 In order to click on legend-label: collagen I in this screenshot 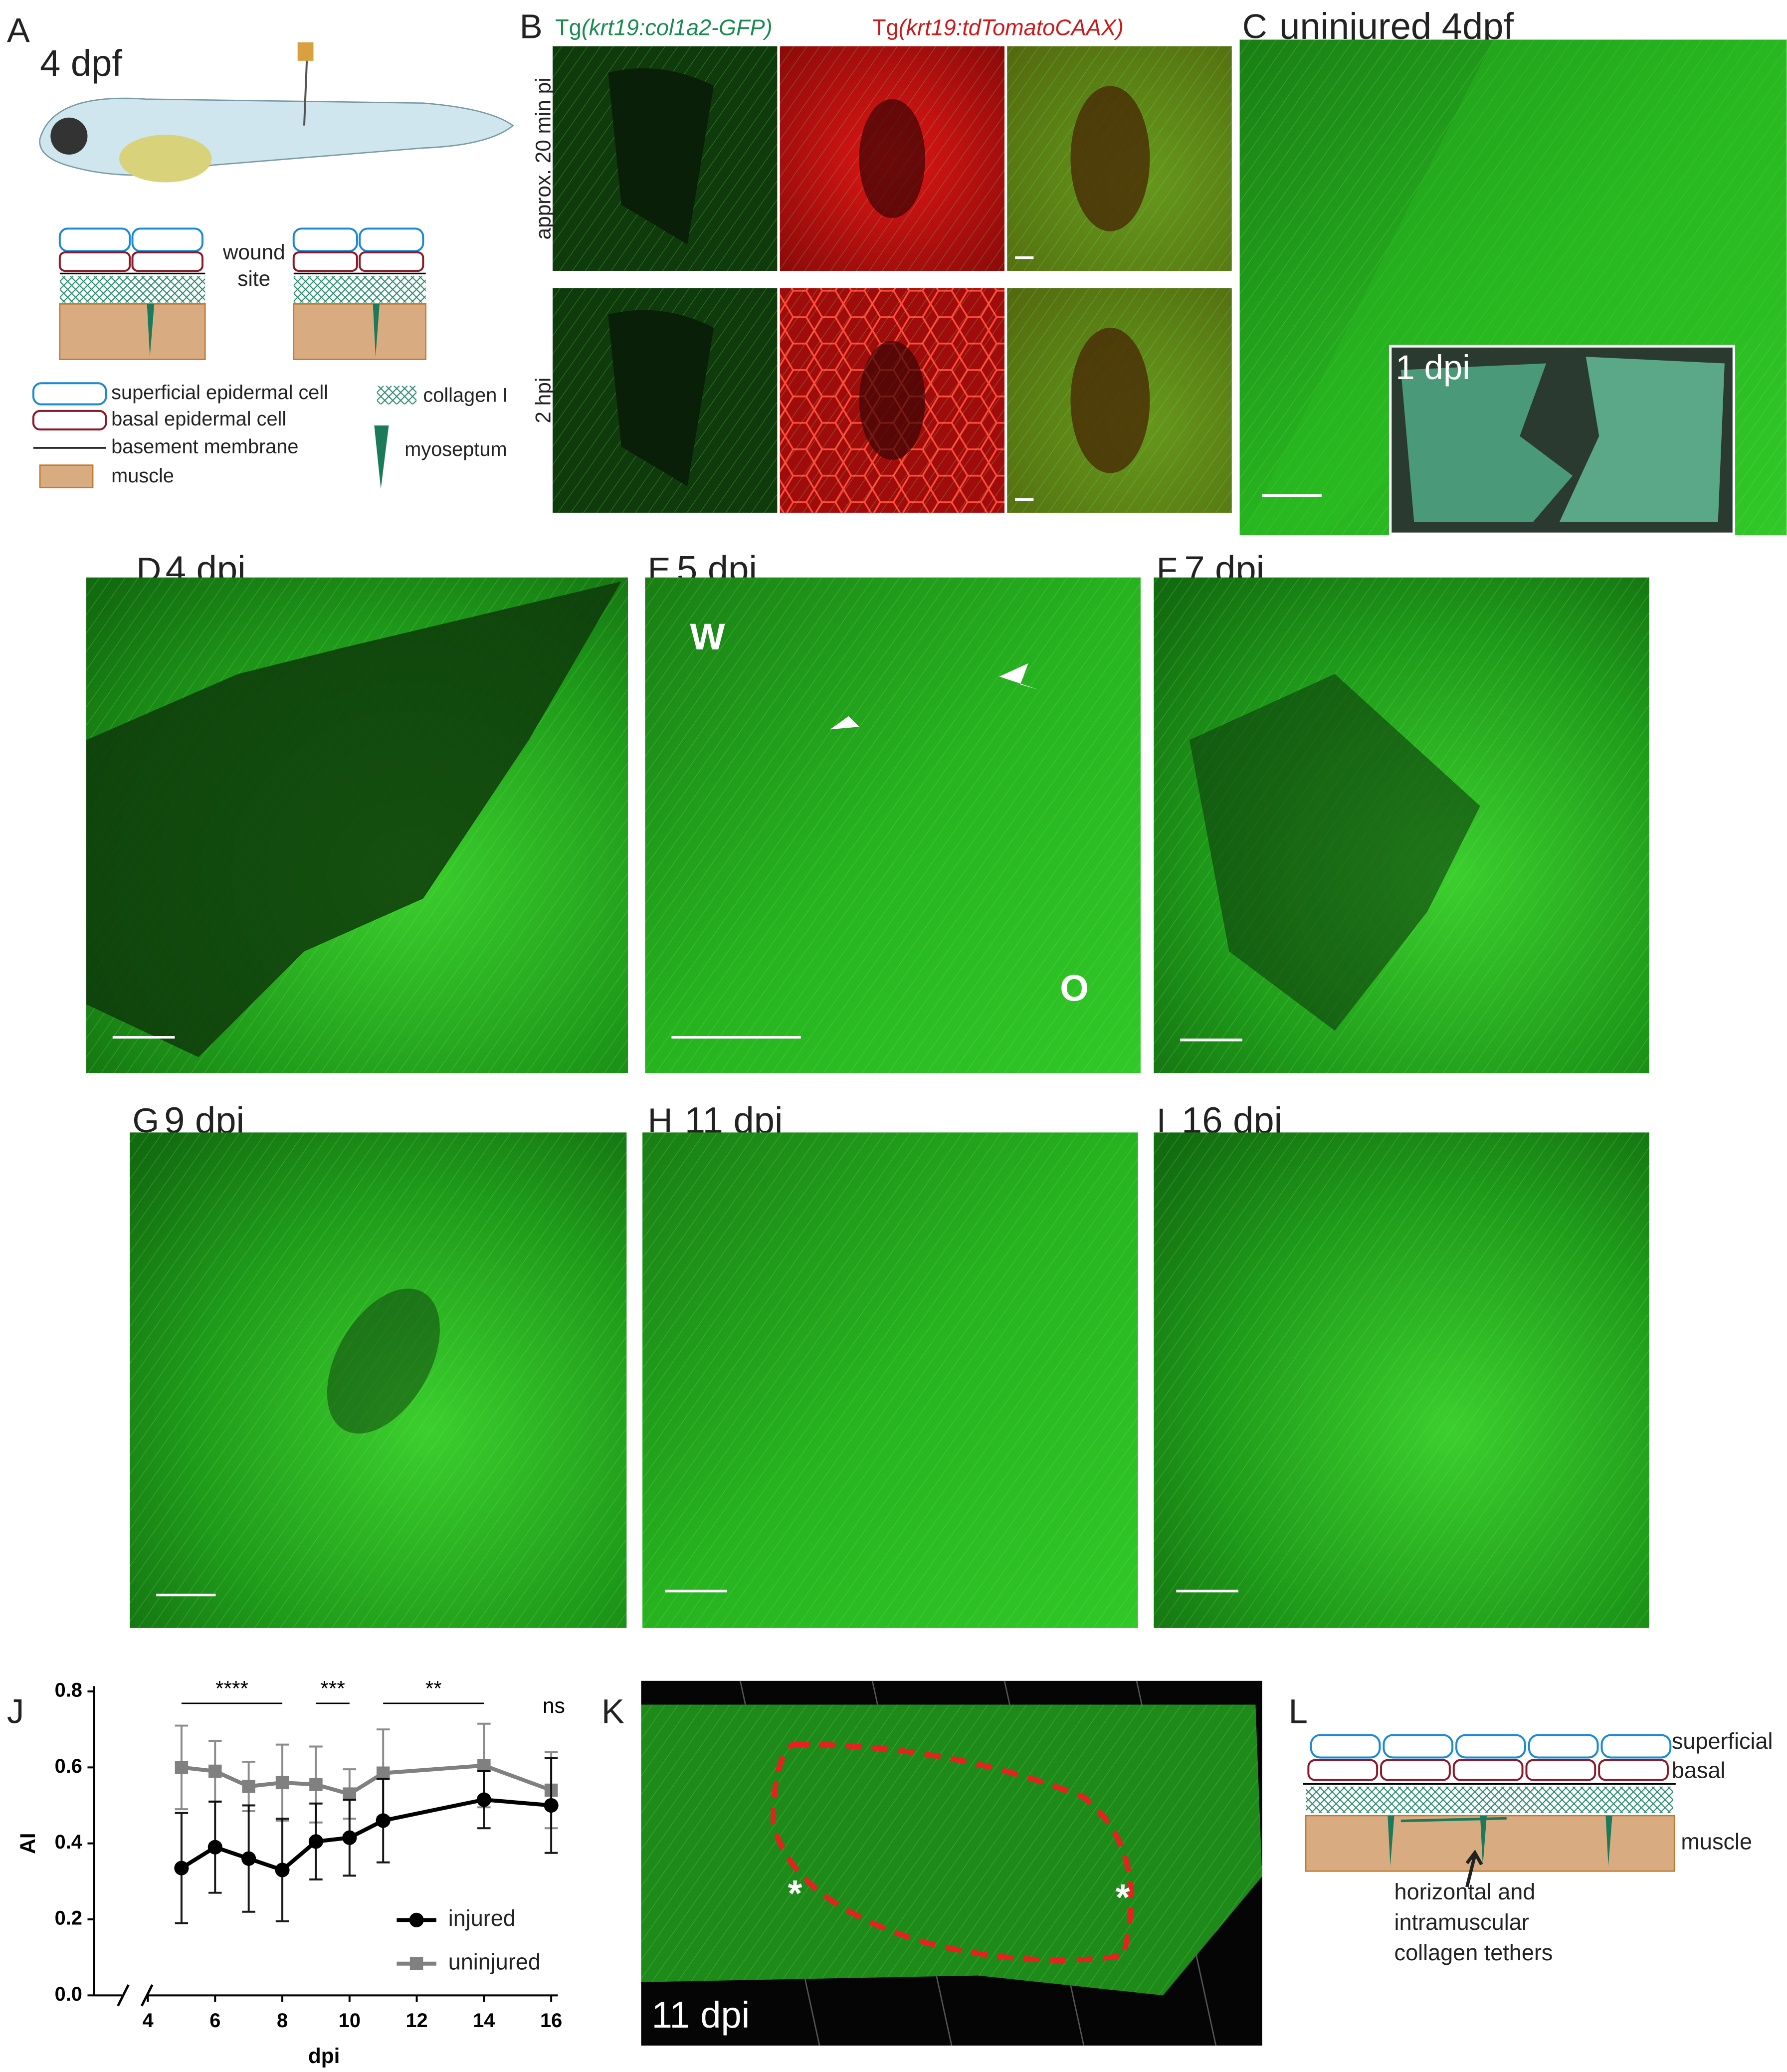, I will do `click(465, 395)`.